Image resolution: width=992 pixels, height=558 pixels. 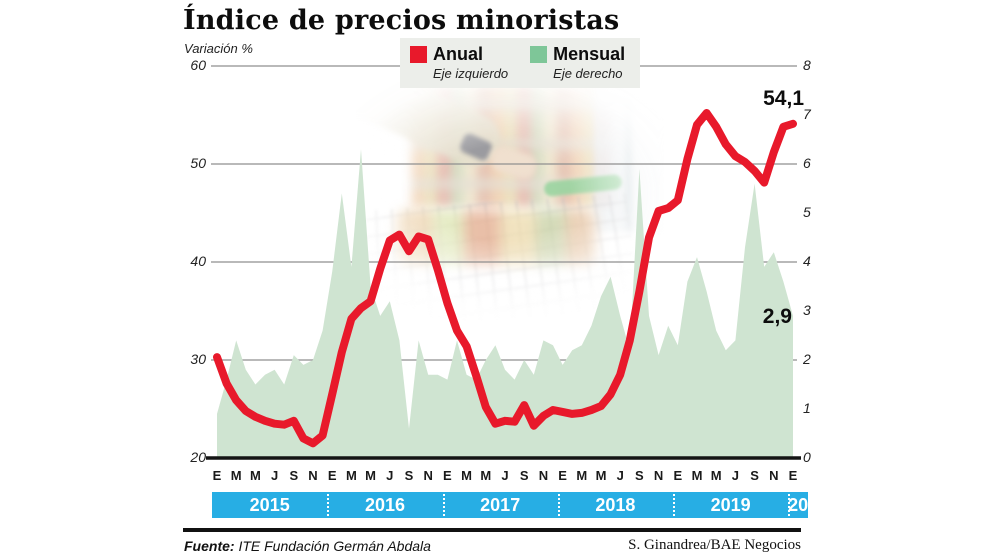 I want to click on credit-line: S. Ginandrea/BAE Negocios, so click(x=714, y=545).